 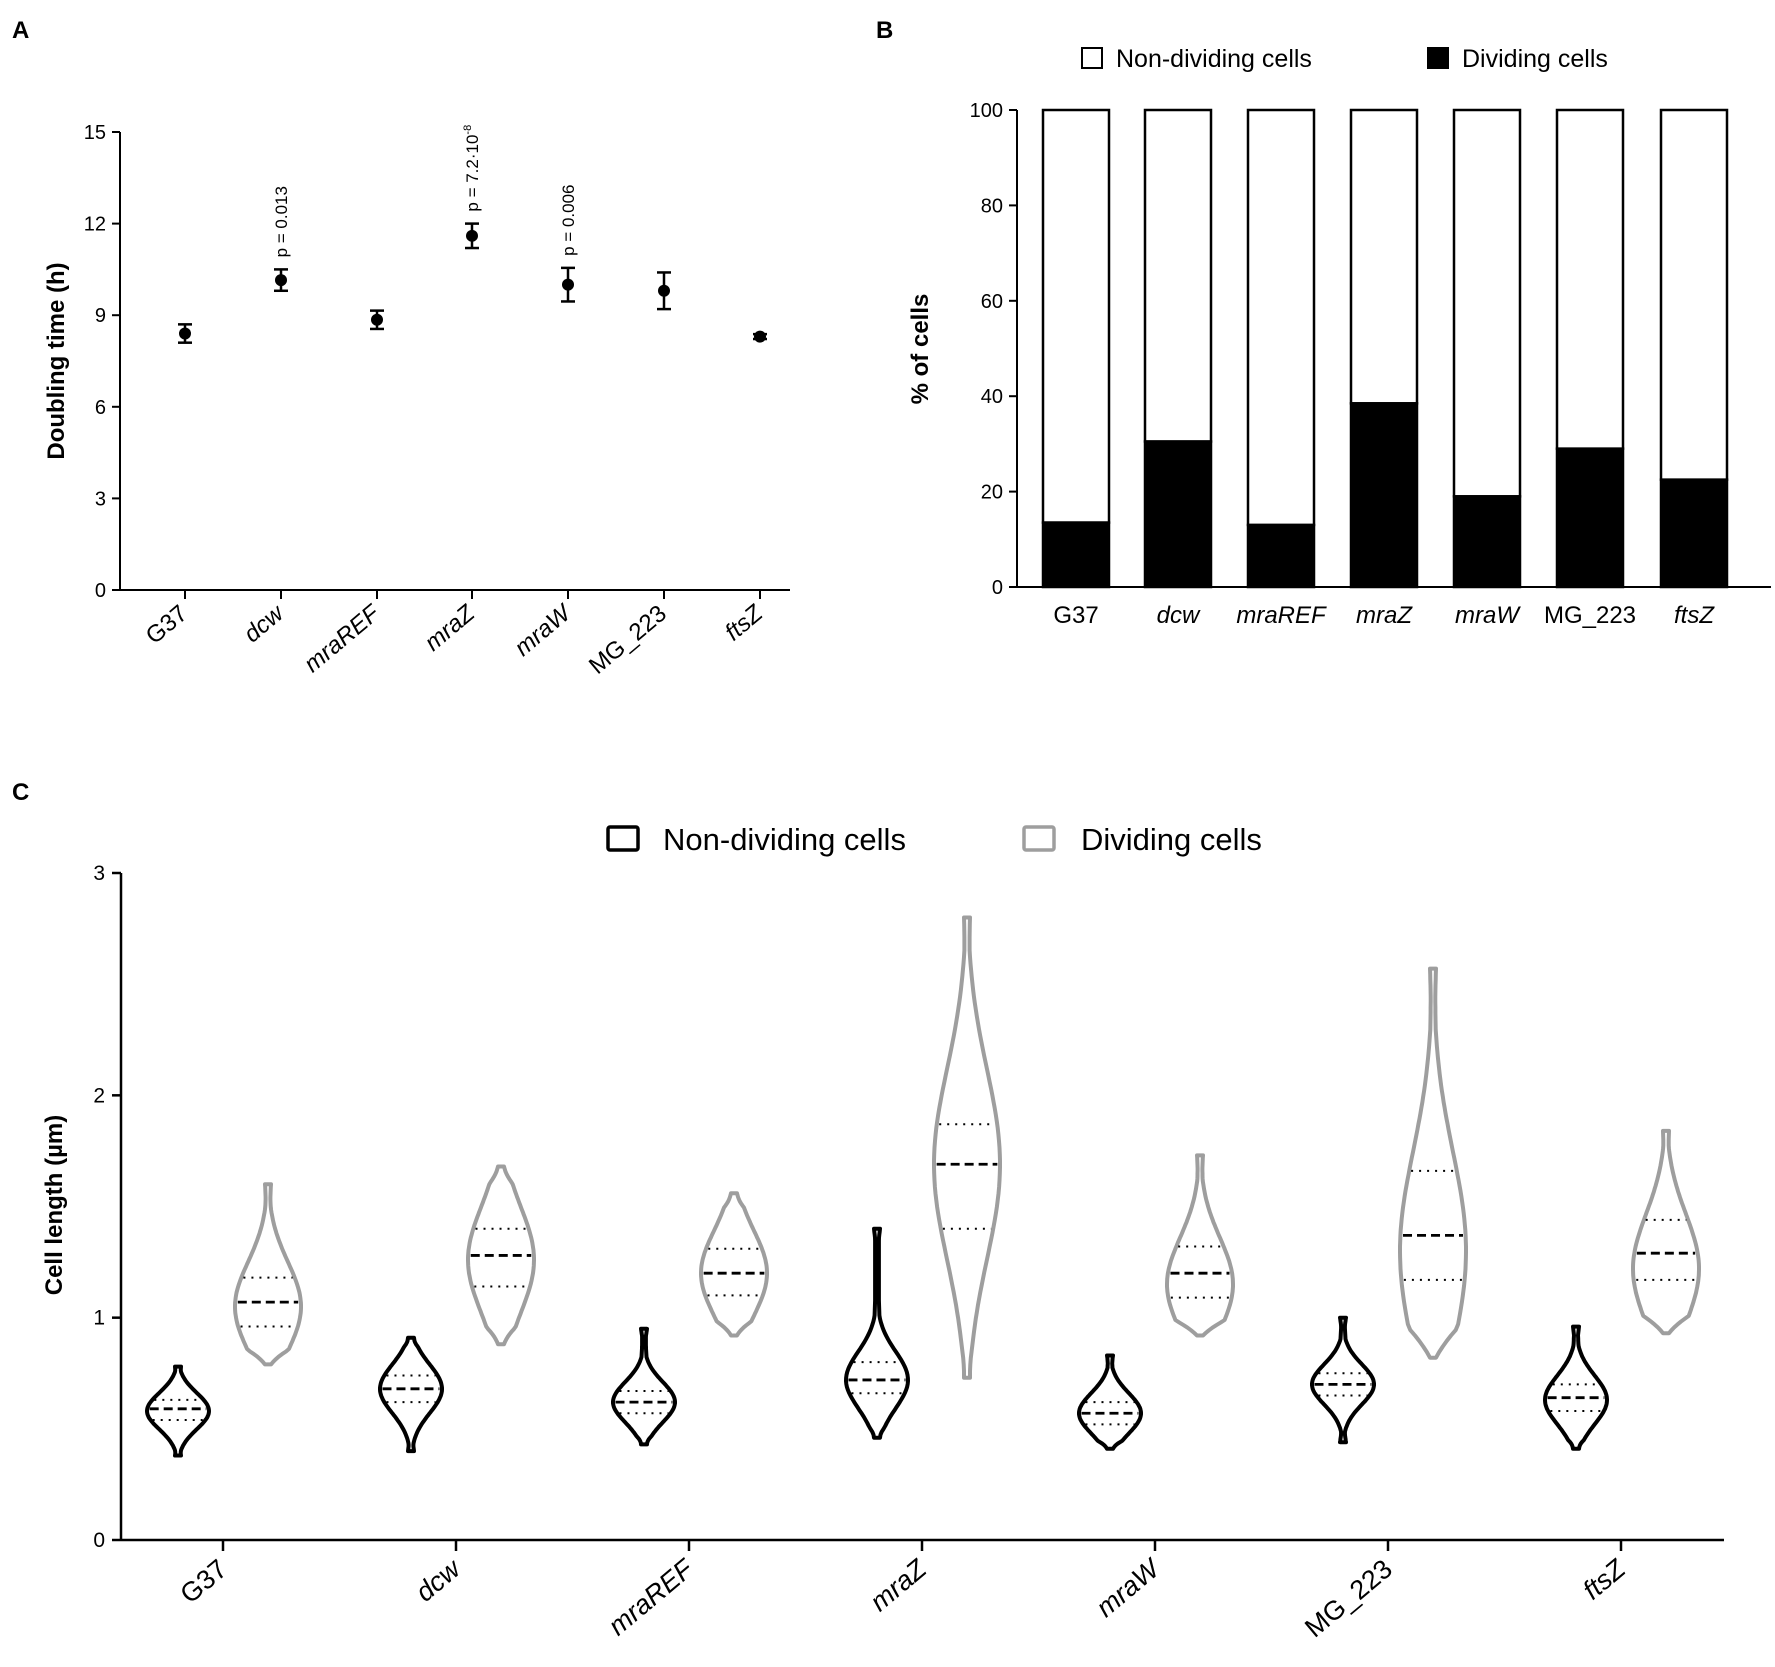 I want to click on c-ytick-label: 1, so click(x=99, y=1318).